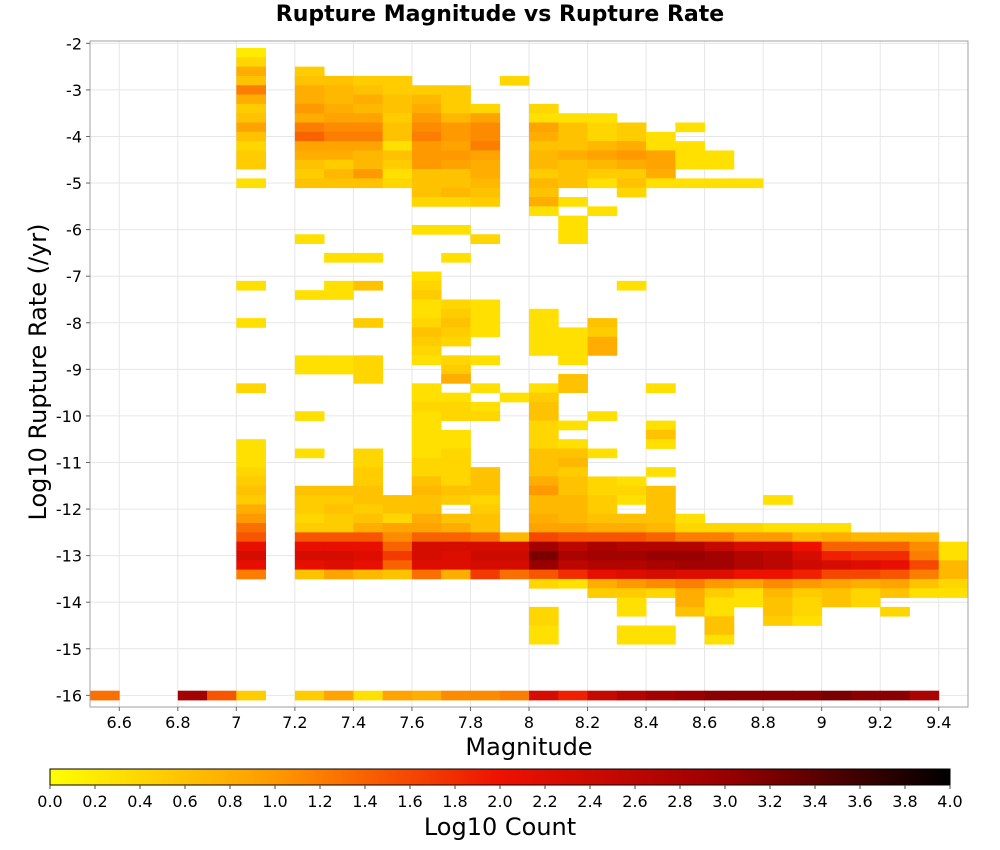 The height and width of the screenshot is (850, 1000). I want to click on colorbar-tick-label: 3.0, so click(724, 801).